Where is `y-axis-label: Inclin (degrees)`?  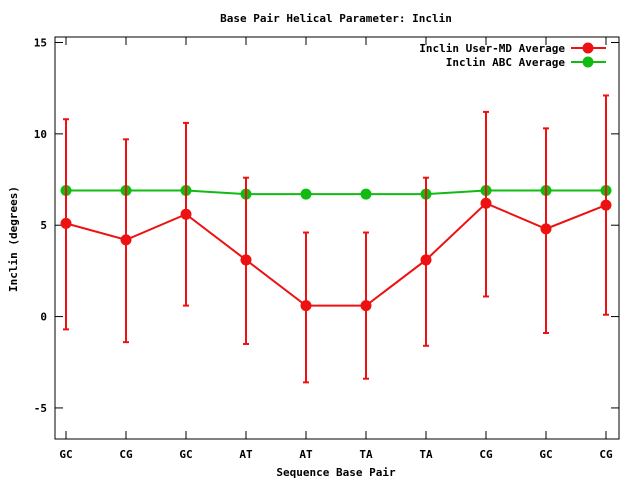
y-axis-label: Inclin (degrees) is located at coordinates (13, 239).